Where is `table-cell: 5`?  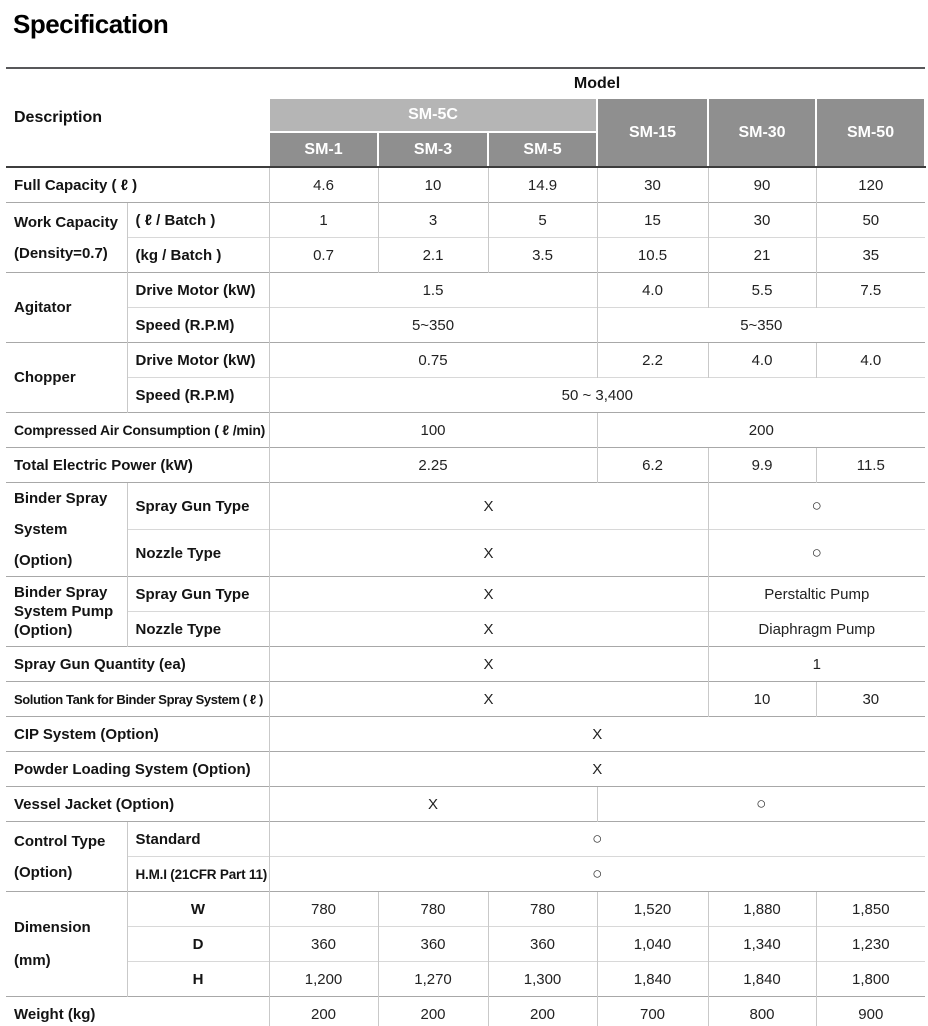
table-cell: 5 is located at coordinates (542, 220).